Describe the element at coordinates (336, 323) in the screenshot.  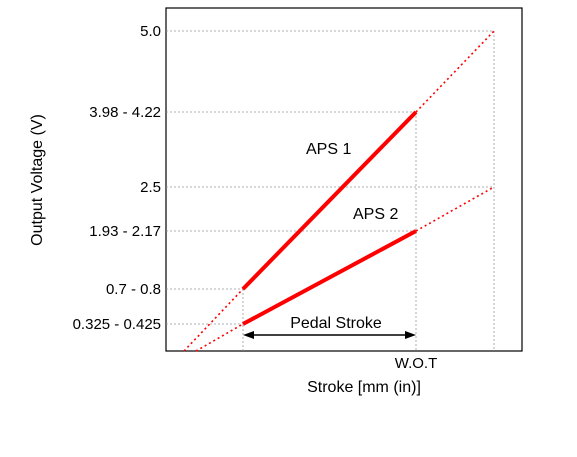
I see `pedal-stroke-label: Pedal Stroke` at that location.